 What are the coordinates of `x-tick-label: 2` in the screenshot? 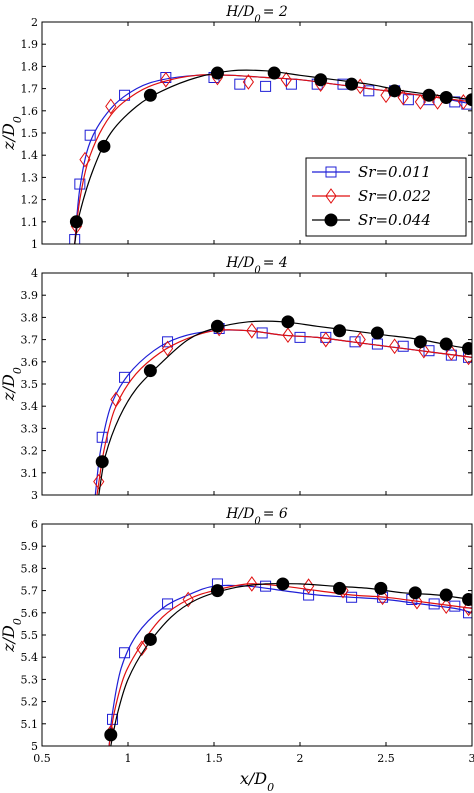 It's located at (300, 758).